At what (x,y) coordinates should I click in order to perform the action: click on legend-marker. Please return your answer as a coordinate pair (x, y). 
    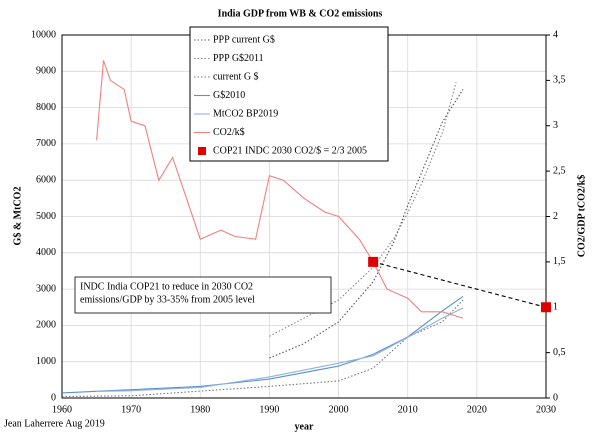
    Looking at the image, I should click on (202, 151).